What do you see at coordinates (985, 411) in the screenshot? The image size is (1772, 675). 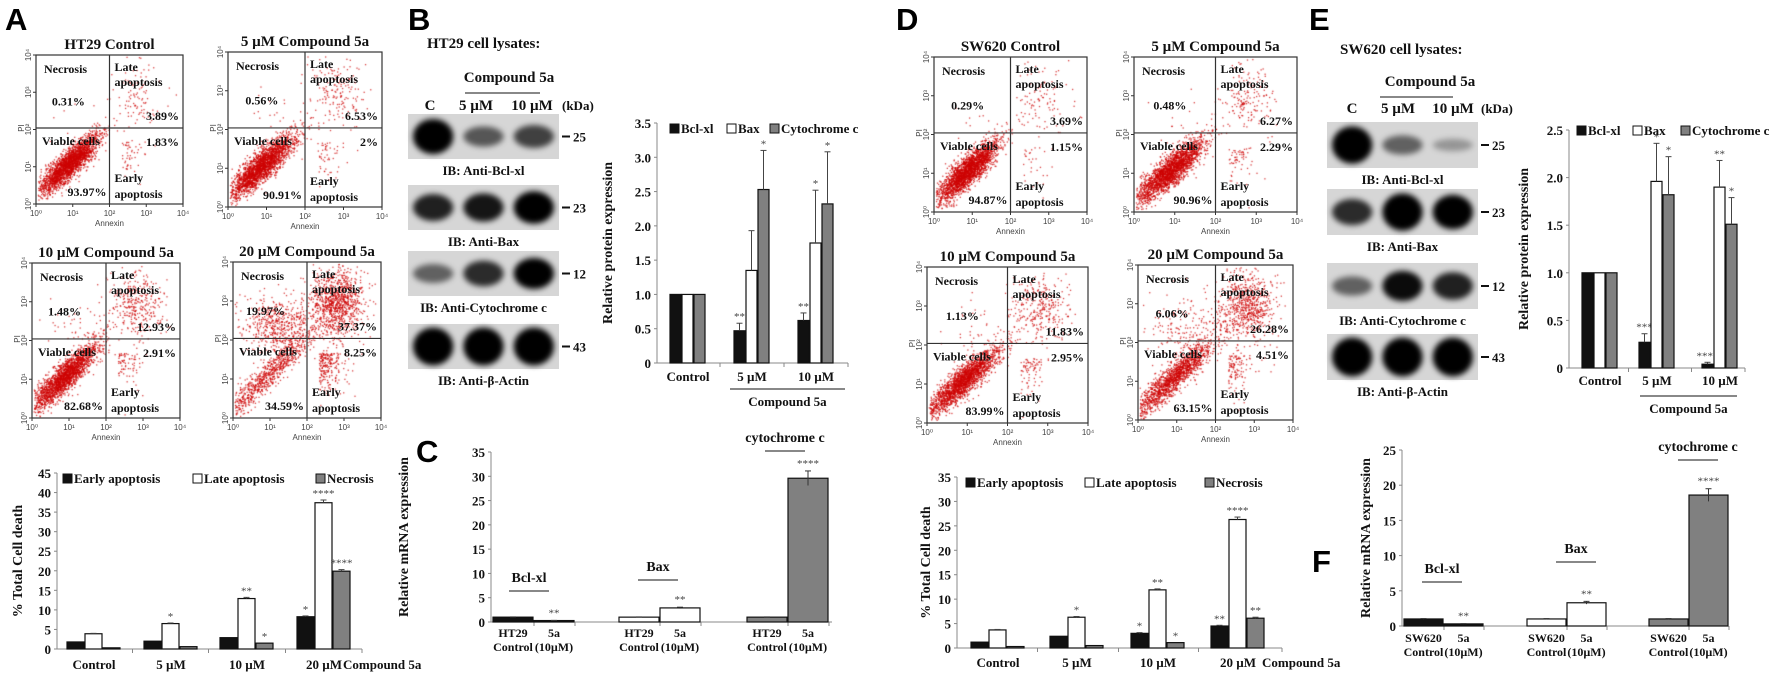 I see `viable-percent: 83.99%` at bounding box center [985, 411].